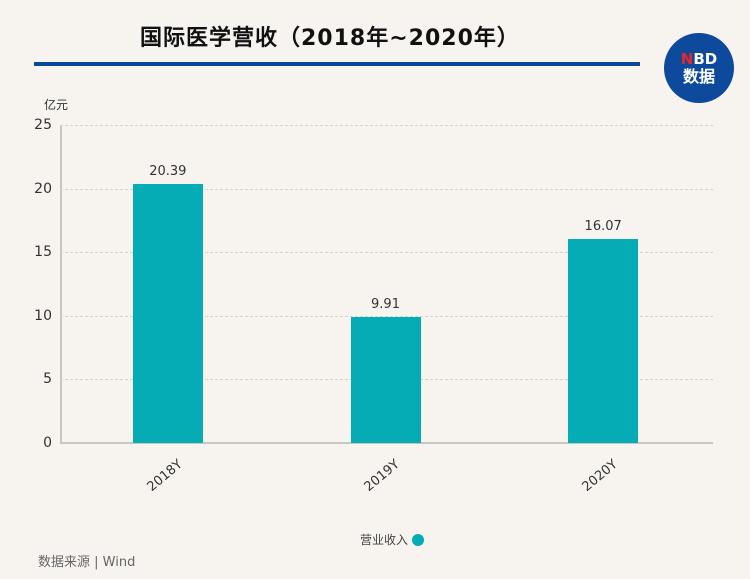 Image resolution: width=750 pixels, height=579 pixels. Describe the element at coordinates (43, 125) in the screenshot. I see `y-tick-label: 25` at that location.